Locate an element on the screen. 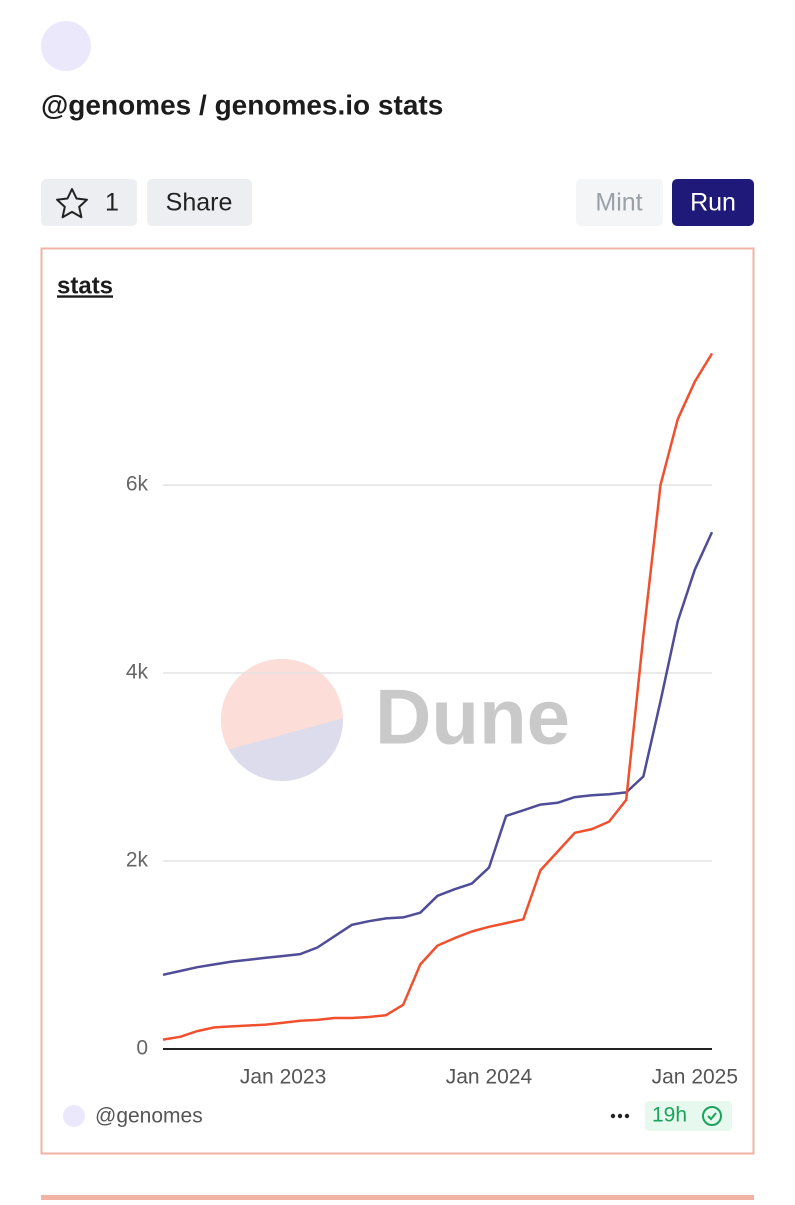 This screenshot has height=1205, width=795. star-button is located at coordinates (89, 202).